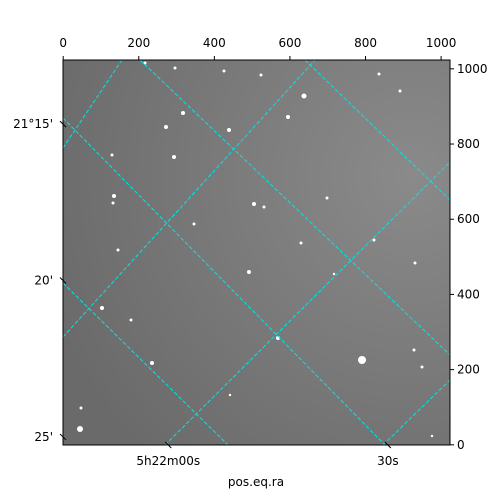 The width and height of the screenshot is (500, 504). I want to click on wcs-x-tick-label: 5h22m00s, so click(168, 461).